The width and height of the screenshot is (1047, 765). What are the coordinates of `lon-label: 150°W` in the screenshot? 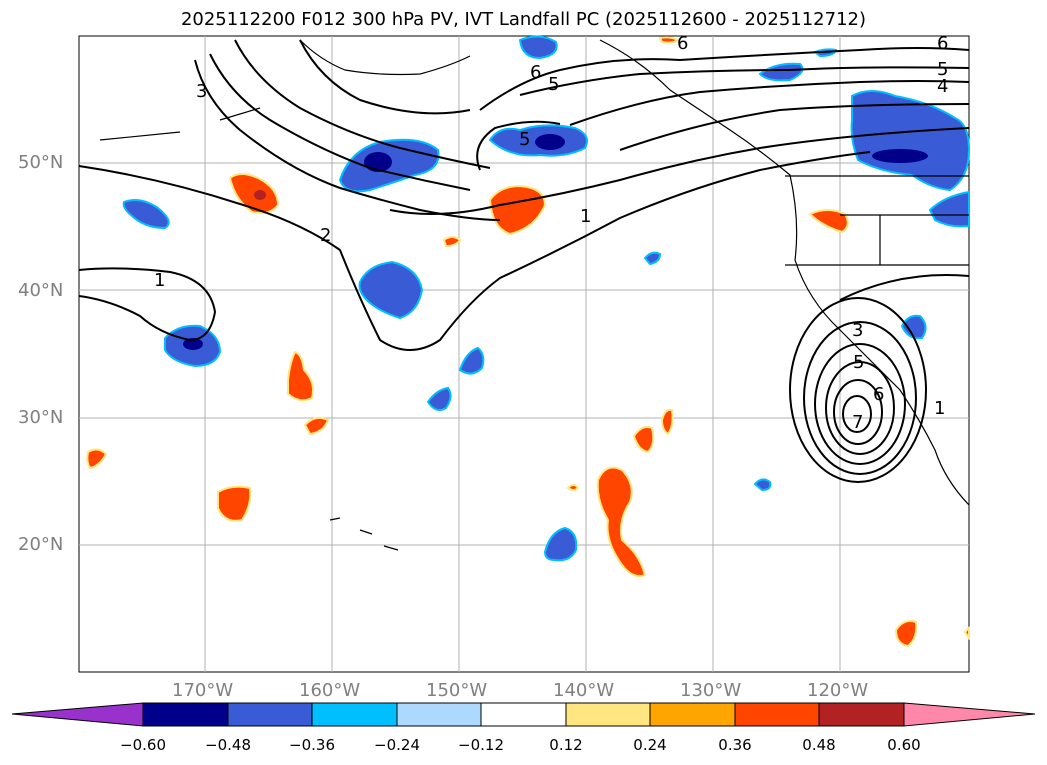 It's located at (457, 690).